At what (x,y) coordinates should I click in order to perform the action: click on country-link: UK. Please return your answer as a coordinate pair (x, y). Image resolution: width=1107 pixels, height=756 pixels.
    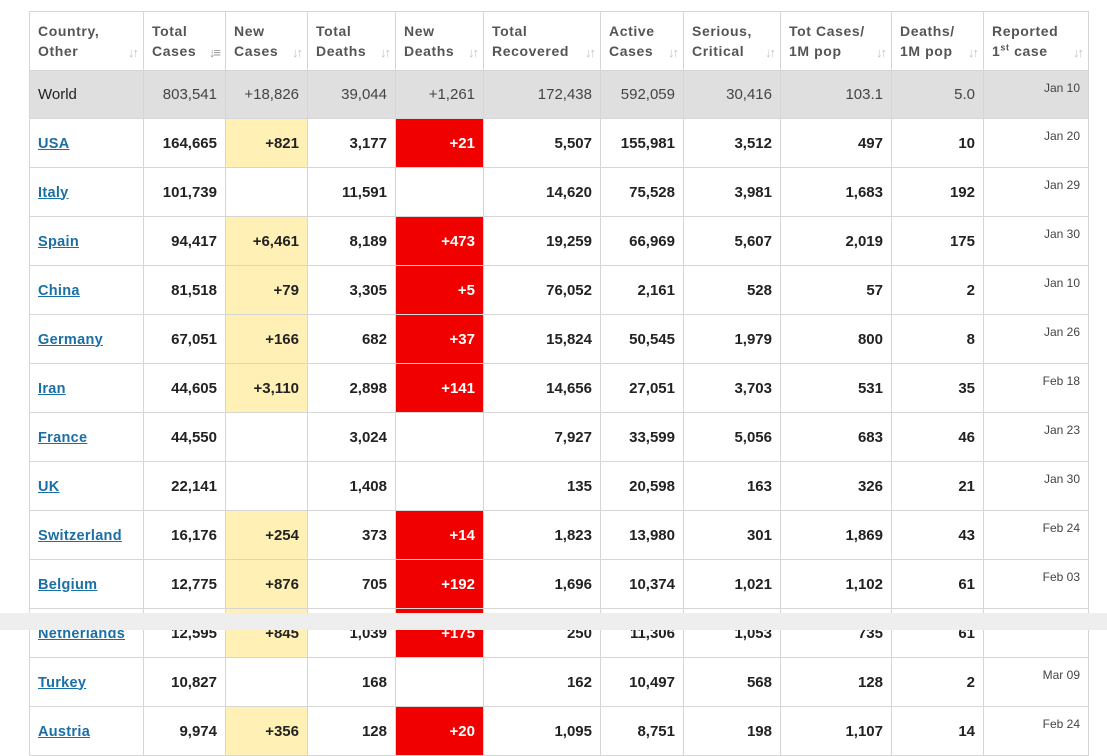
    Looking at the image, I should click on (49, 486).